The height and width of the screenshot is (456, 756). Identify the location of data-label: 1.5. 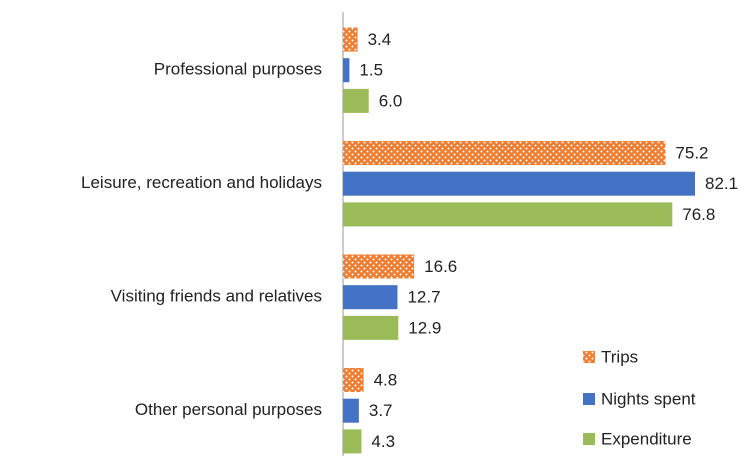
(371, 70).